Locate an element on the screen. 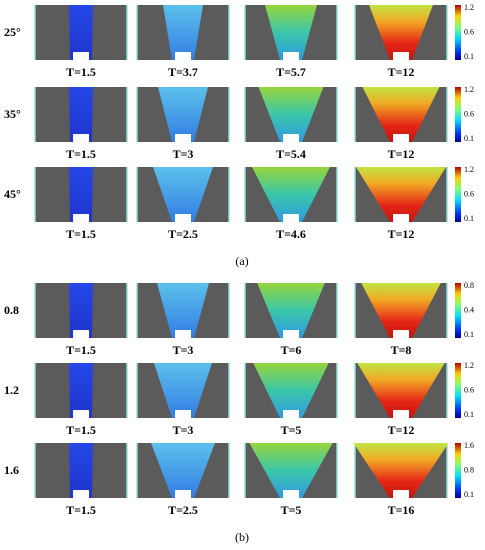 The width and height of the screenshot is (485, 550). panel-caption: (b) is located at coordinates (242, 537).